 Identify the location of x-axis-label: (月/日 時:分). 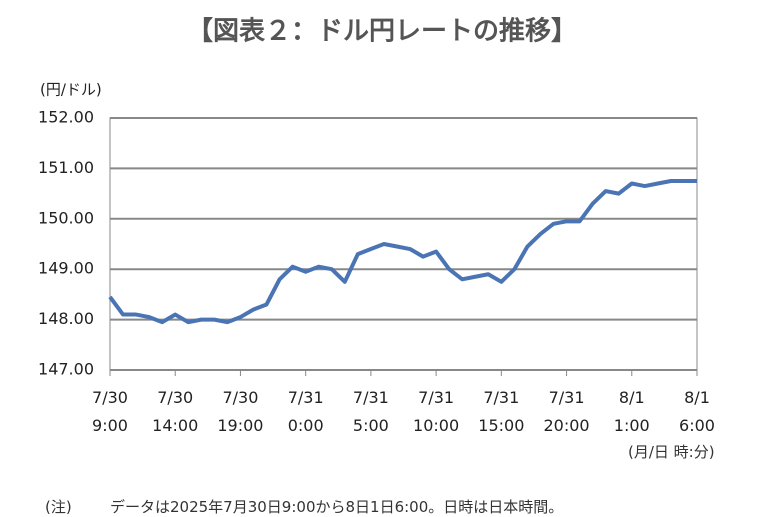
(671, 452).